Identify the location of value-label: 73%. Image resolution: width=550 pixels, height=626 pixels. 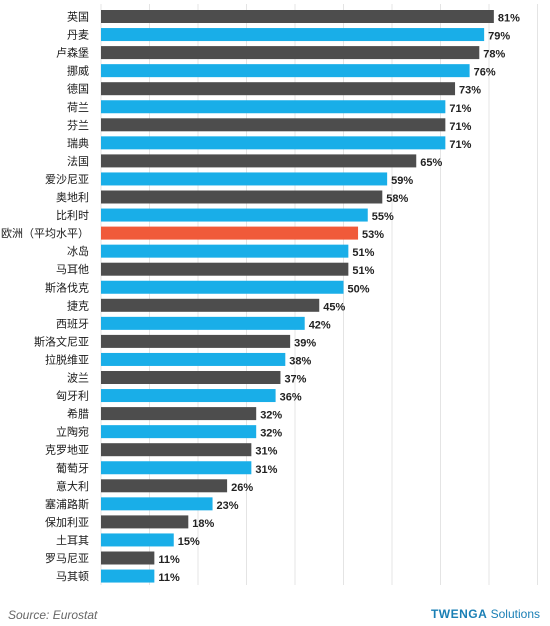
(470, 91).